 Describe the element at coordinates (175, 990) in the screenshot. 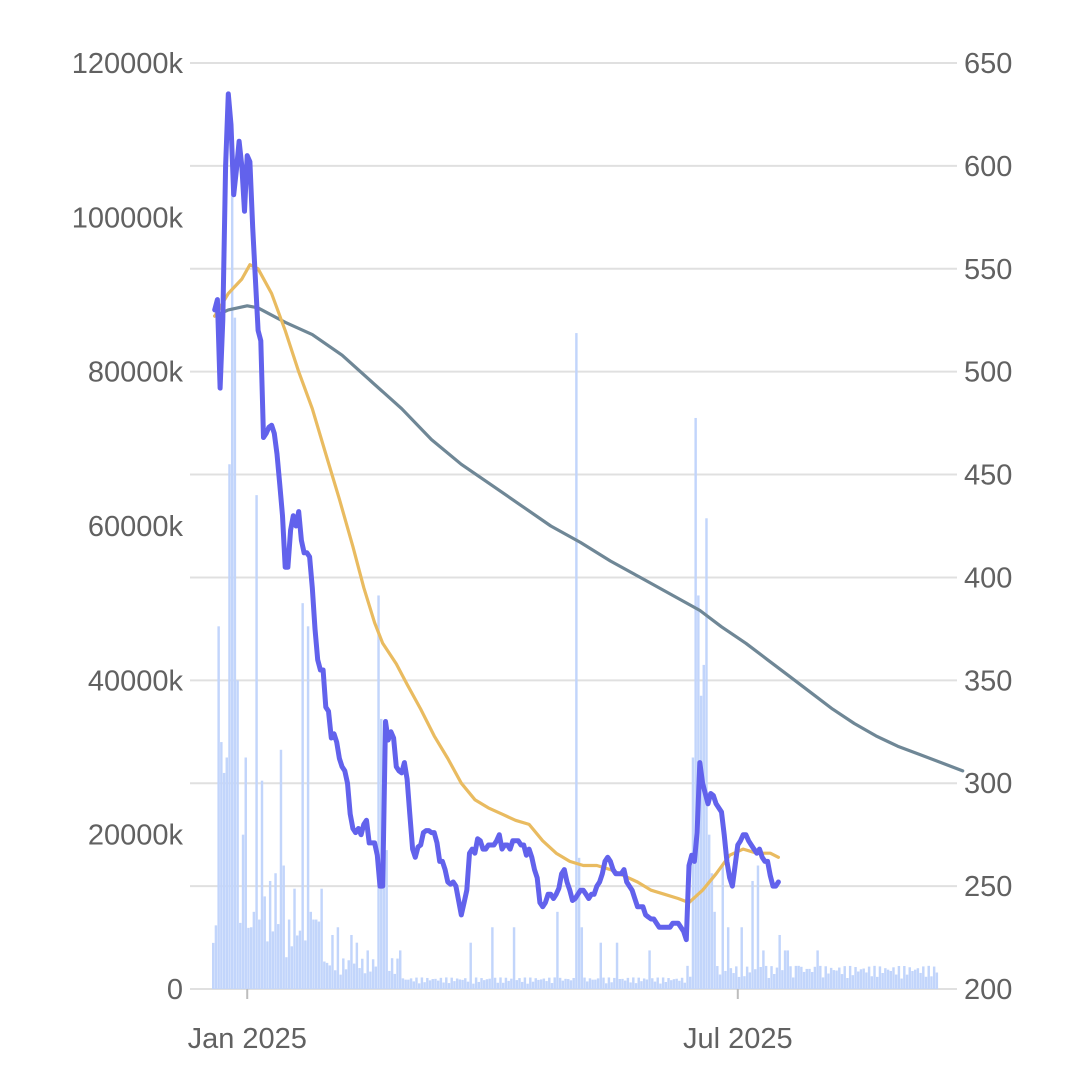

I see `y-left-tick-label: 0` at that location.